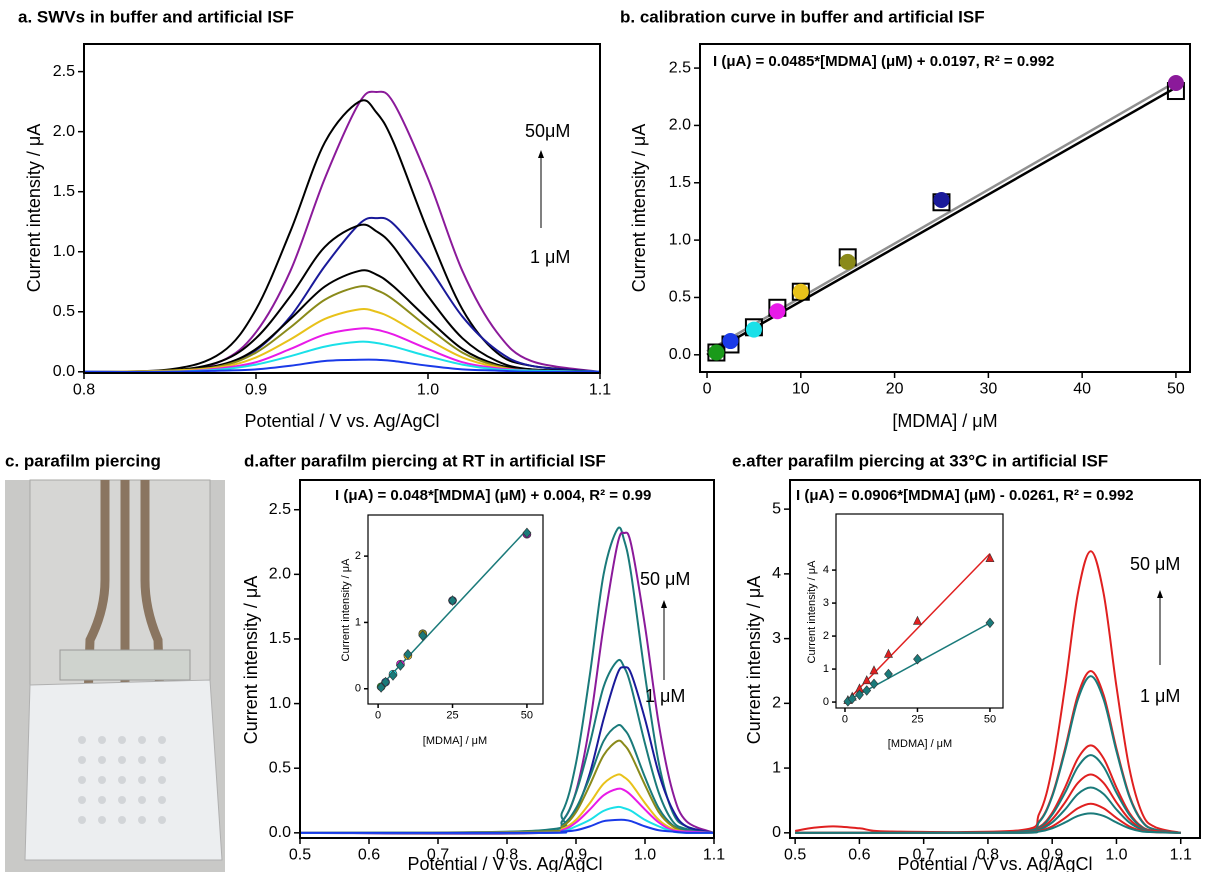  I want to click on y-tick-label: 2.5, so click(680, 67).